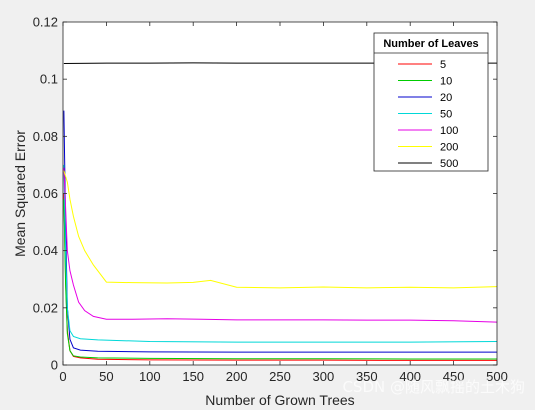 This screenshot has width=535, height=410. Describe the element at coordinates (454, 376) in the screenshot. I see `x-tick-label: 450` at that location.